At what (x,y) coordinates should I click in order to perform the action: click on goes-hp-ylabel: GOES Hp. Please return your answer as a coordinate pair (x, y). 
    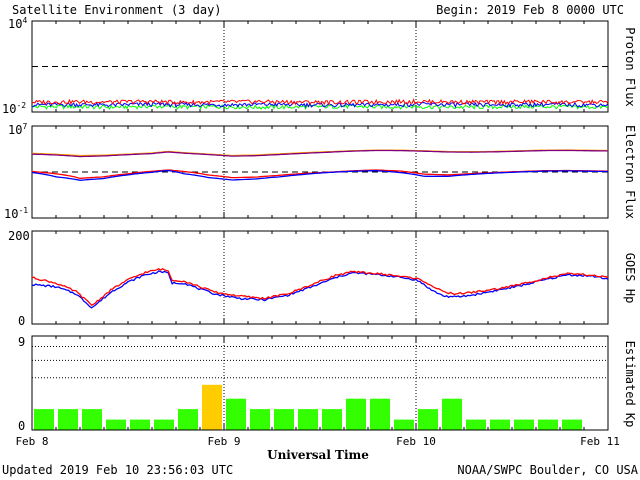
    Looking at the image, I should click on (630, 278).